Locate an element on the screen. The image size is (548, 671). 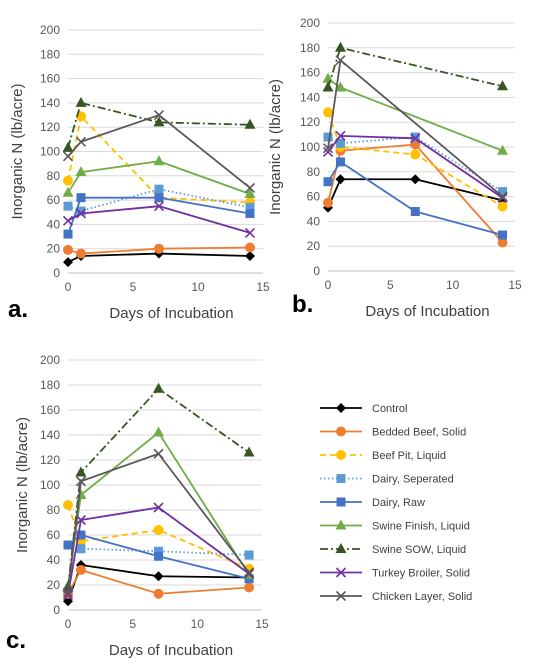
legend-item-swine-sow-liquid: Swine SOW, Liquid is located at coordinates (393, 549).